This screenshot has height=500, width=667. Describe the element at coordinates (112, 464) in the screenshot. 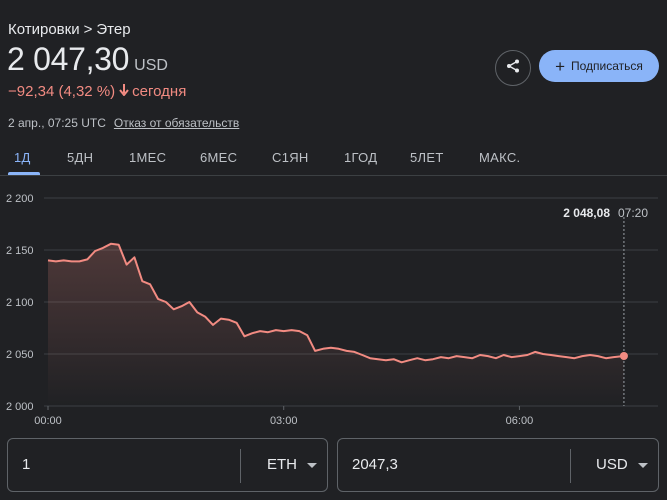

I see `from-amount-input` at that location.